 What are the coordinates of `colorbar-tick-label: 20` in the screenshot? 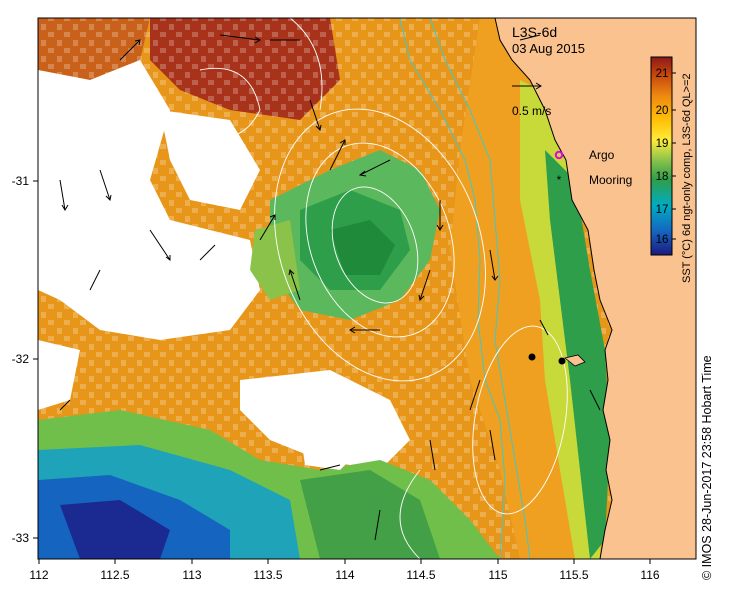 It's located at (662, 111).